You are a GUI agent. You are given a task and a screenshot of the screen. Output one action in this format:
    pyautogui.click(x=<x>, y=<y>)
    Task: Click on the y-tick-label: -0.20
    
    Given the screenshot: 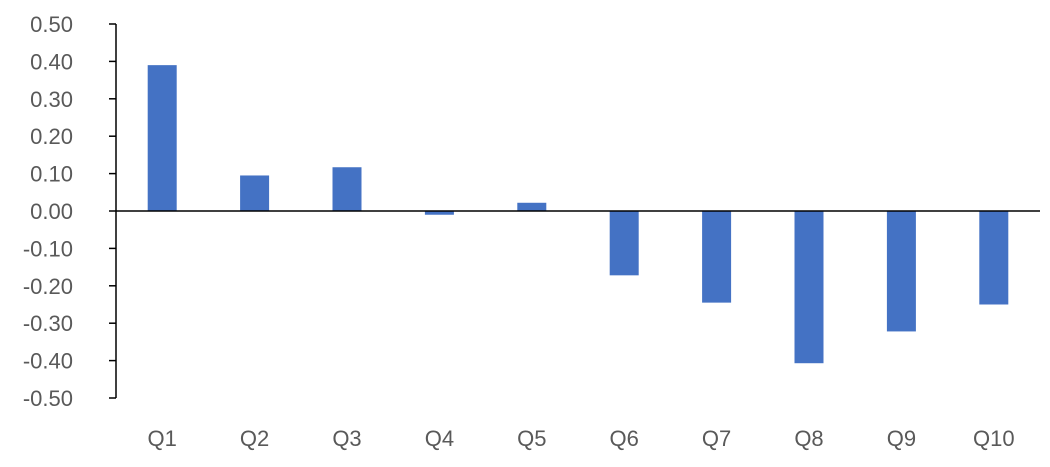 What is the action you would take?
    pyautogui.click(x=48, y=286)
    